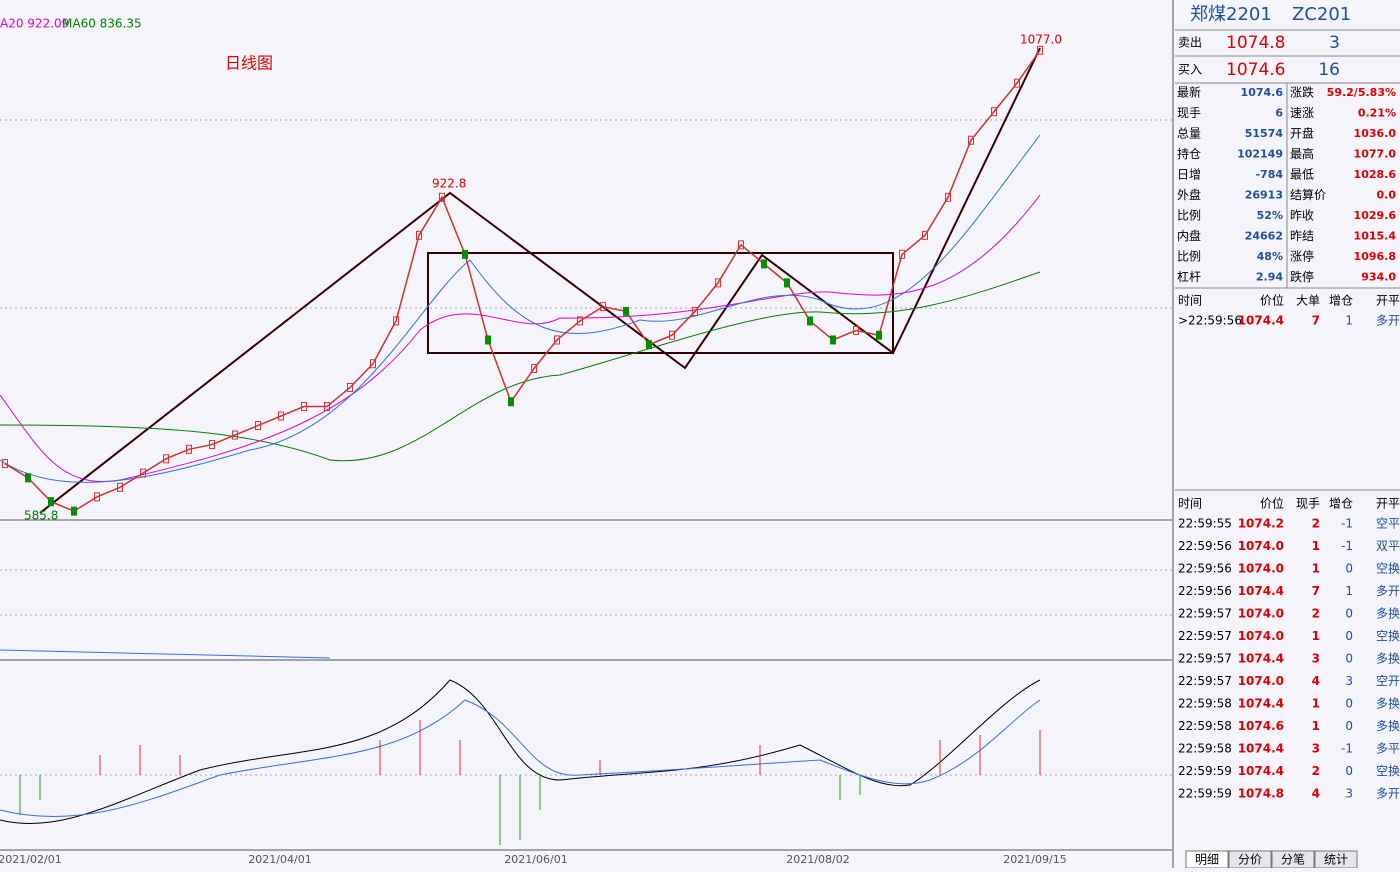 The width and height of the screenshot is (1400, 872). Describe the element at coordinates (1361, 92) in the screenshot. I see `stat-value: 59.2/5.83%` at that location.